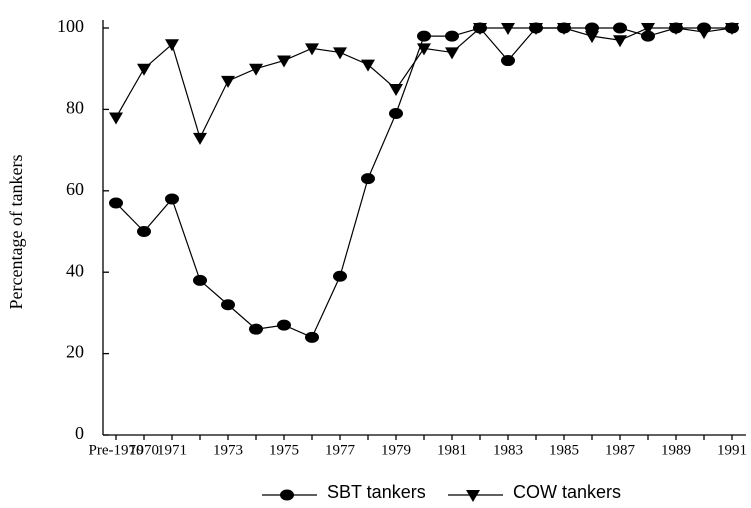 Image resolution: width=751 pixels, height=508 pixels. What do you see at coordinates (70, 26) in the screenshot?
I see `y-tick-label: 100` at bounding box center [70, 26].